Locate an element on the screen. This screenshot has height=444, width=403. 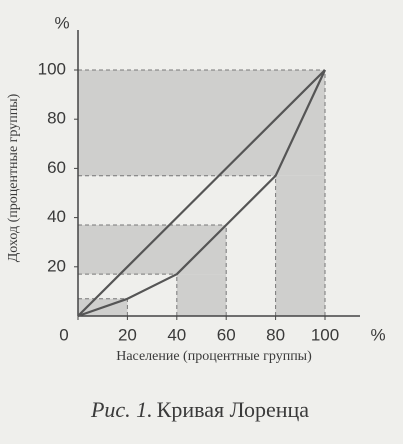
x-axis-title: Население (процентные группы) is located at coordinates (214, 356).